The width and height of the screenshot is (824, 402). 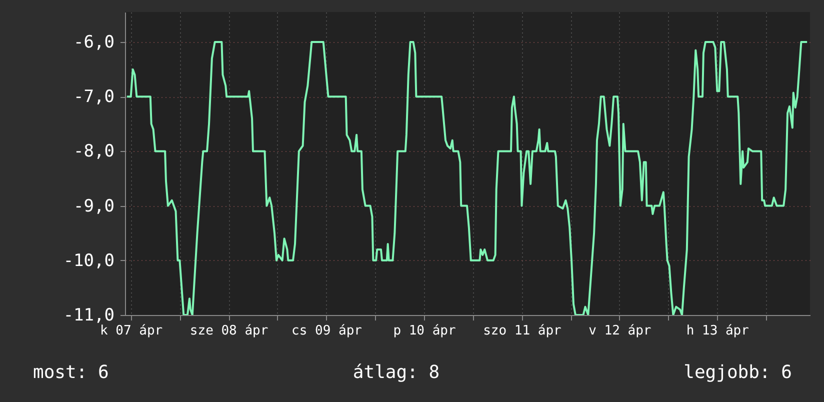 I want to click on y-tick-label: -7,0, so click(x=94, y=97).